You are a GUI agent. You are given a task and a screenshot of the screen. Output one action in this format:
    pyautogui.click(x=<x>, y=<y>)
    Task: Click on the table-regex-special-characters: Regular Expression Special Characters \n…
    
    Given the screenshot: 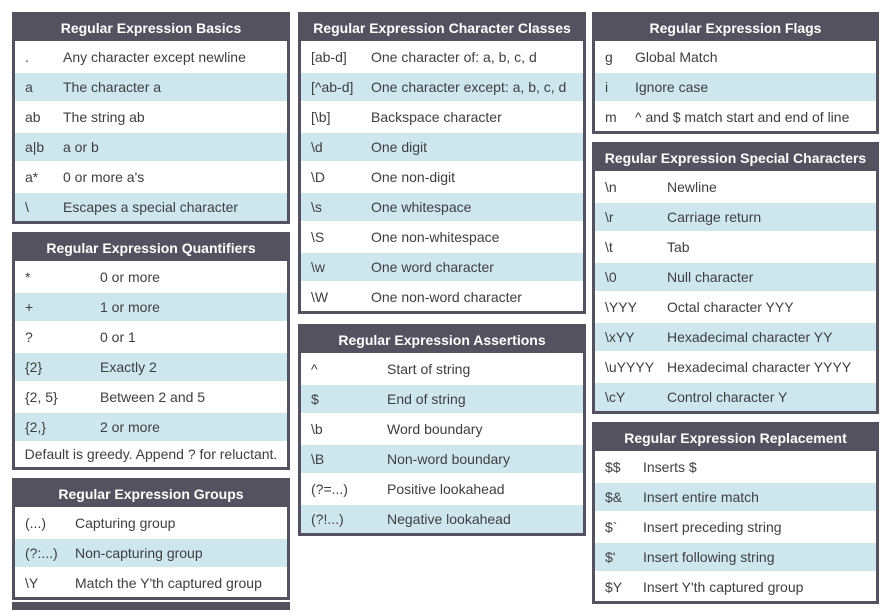 What is the action you would take?
    pyautogui.click(x=735, y=278)
    